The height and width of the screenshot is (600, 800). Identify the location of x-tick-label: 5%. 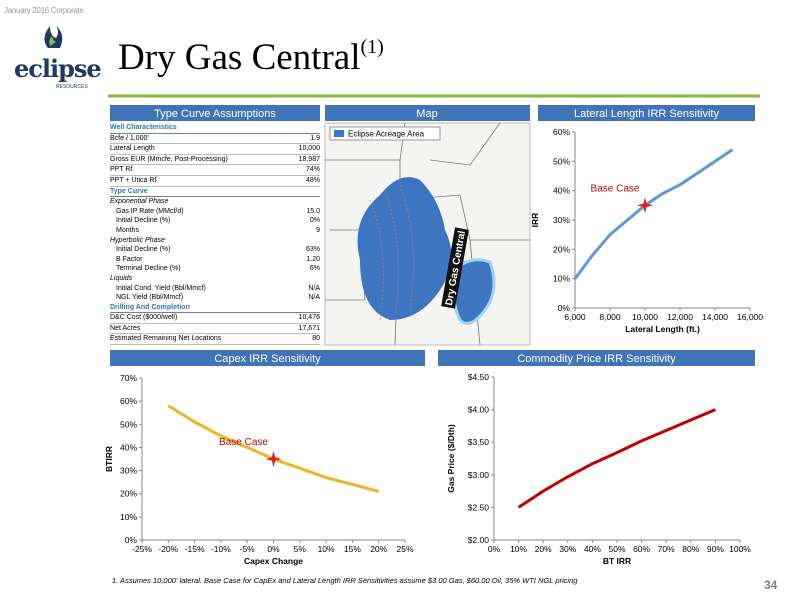
(300, 549).